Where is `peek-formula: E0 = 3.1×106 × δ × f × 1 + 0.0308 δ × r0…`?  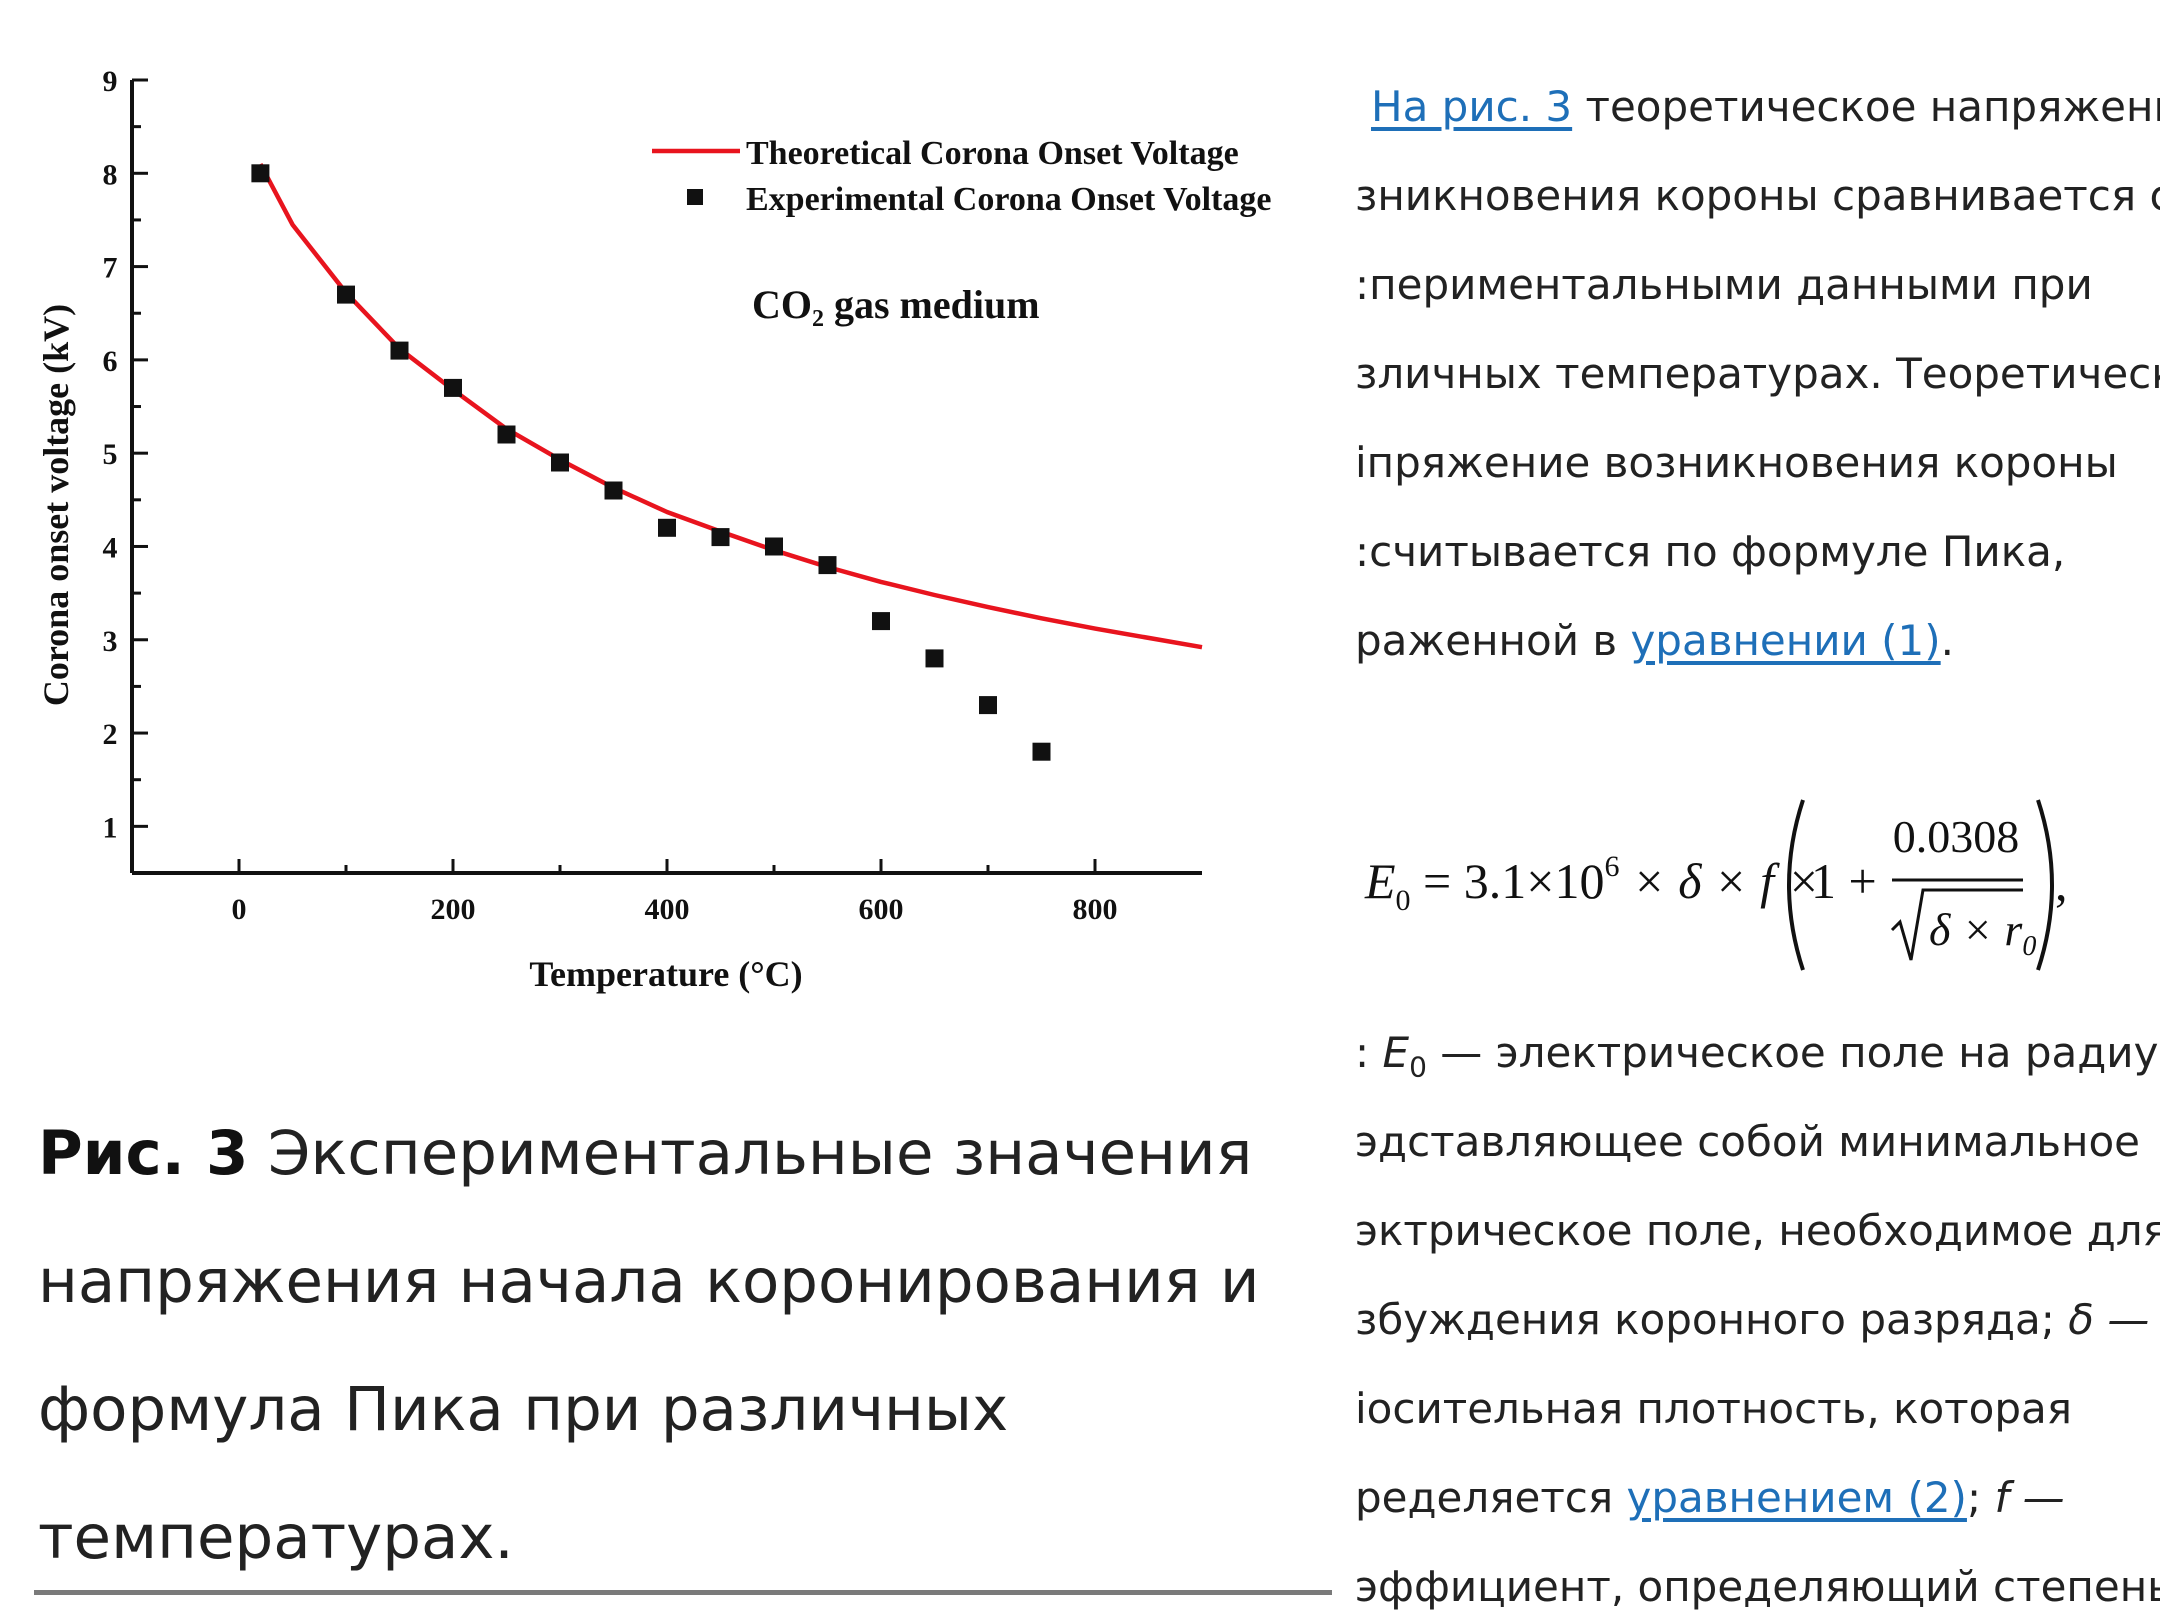 peek-formula: E0 = 3.1×106 × δ × f × 1 + 0.0308 δ × r0… is located at coordinates (1716, 885).